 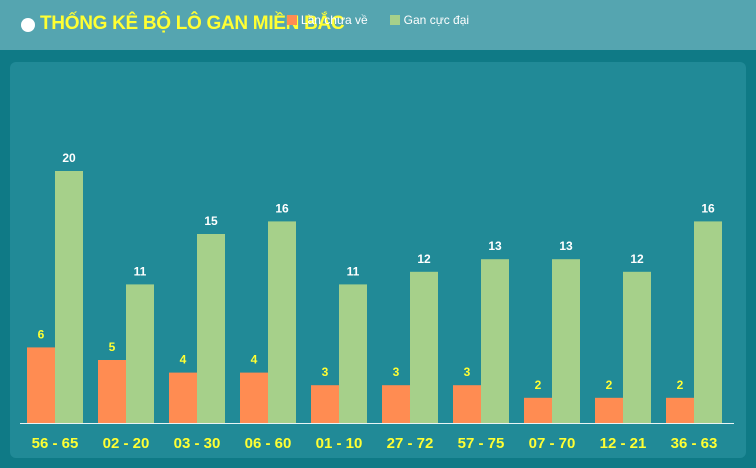 What do you see at coordinates (41, 334) in the screenshot?
I see `data-label-current-0: 6` at bounding box center [41, 334].